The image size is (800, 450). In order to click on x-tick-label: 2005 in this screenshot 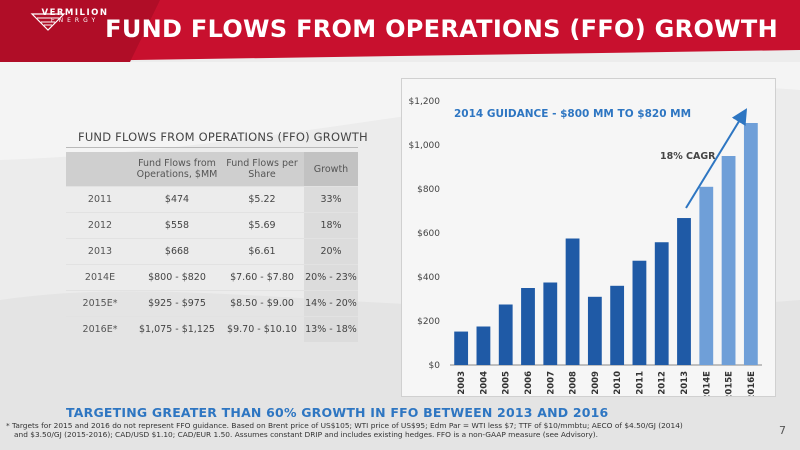, I will do `click(507, 383)`.